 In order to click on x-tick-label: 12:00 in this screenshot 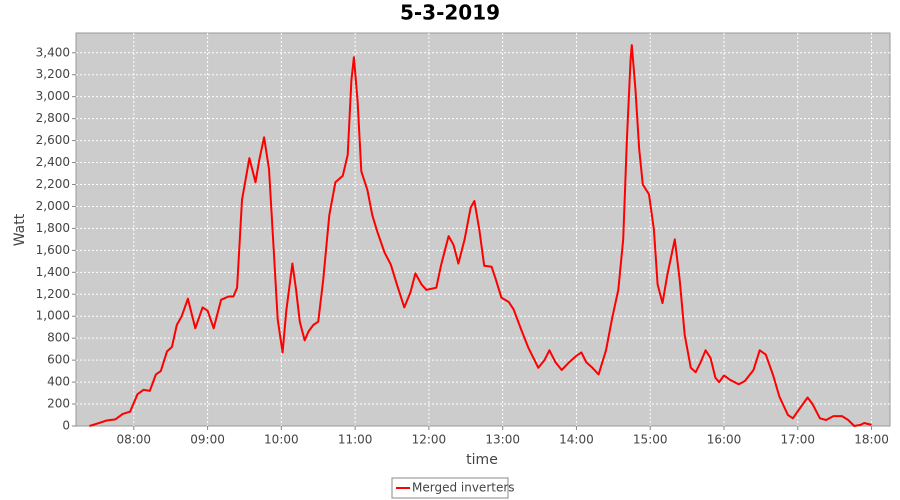, I will do `click(429, 440)`.